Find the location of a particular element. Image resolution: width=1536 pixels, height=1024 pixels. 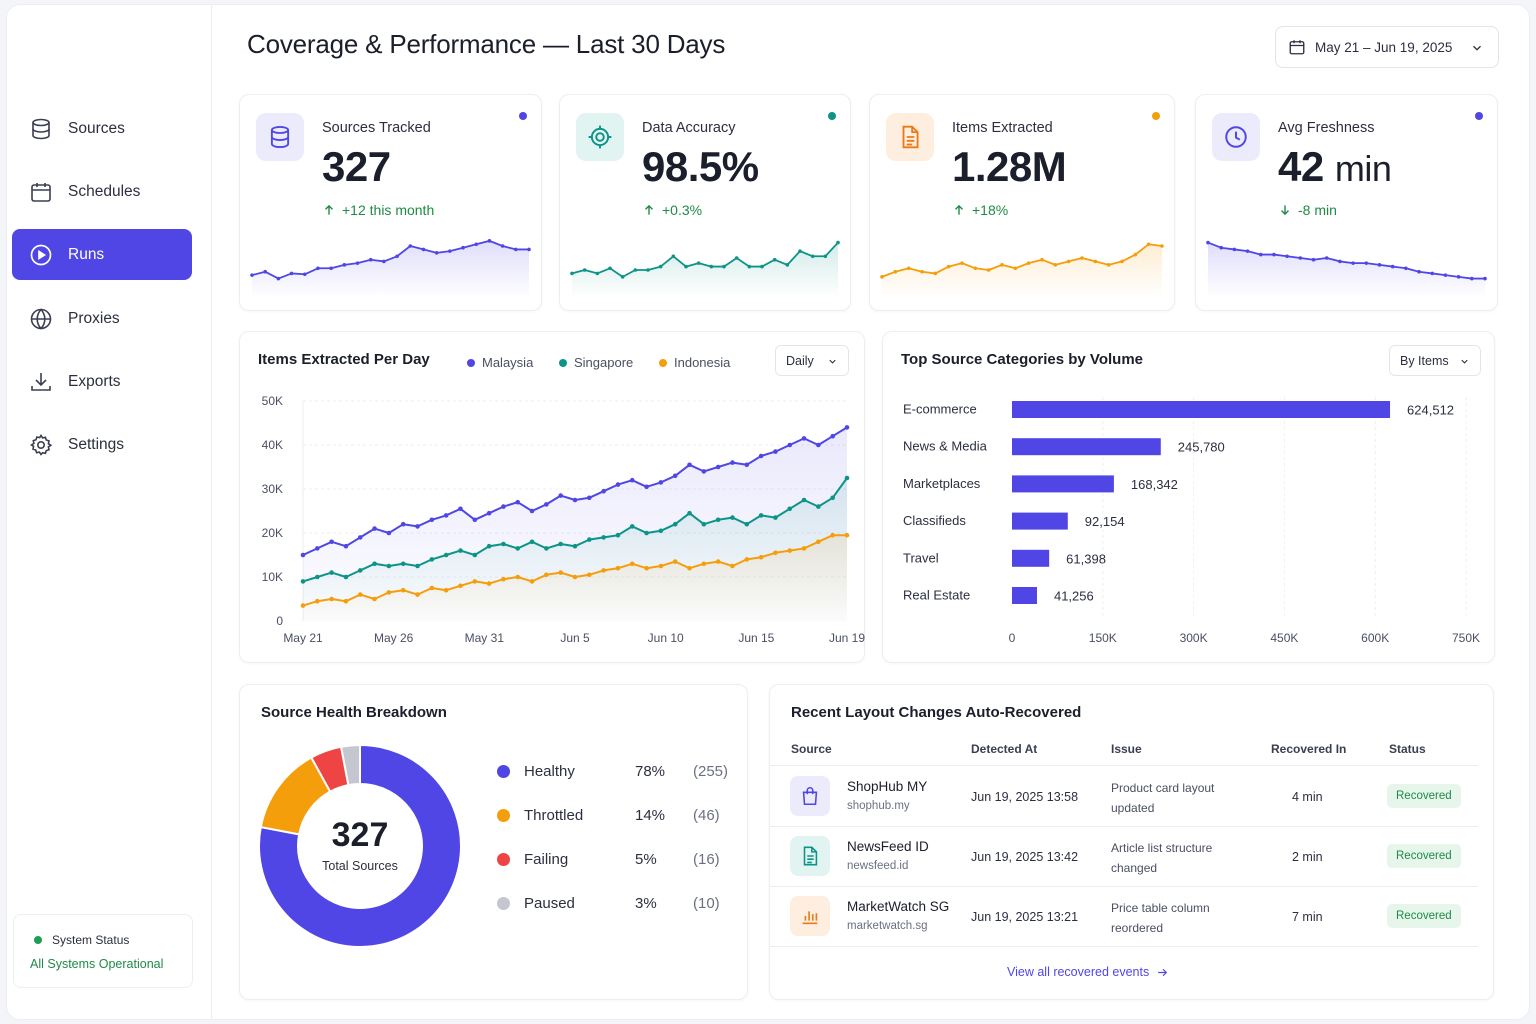

sidebar-item-settings: Settings is located at coordinates (102, 444).